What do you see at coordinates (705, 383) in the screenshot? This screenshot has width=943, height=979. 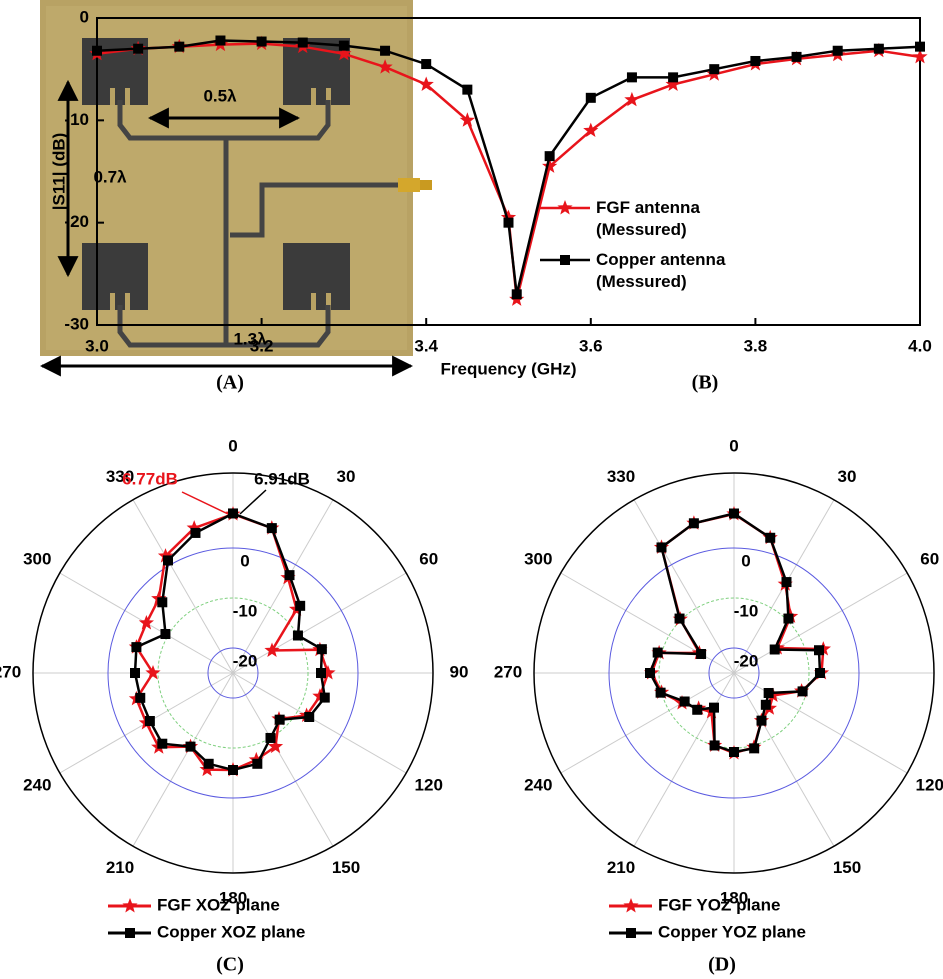 I see `panel-caption: (B)` at bounding box center [705, 383].